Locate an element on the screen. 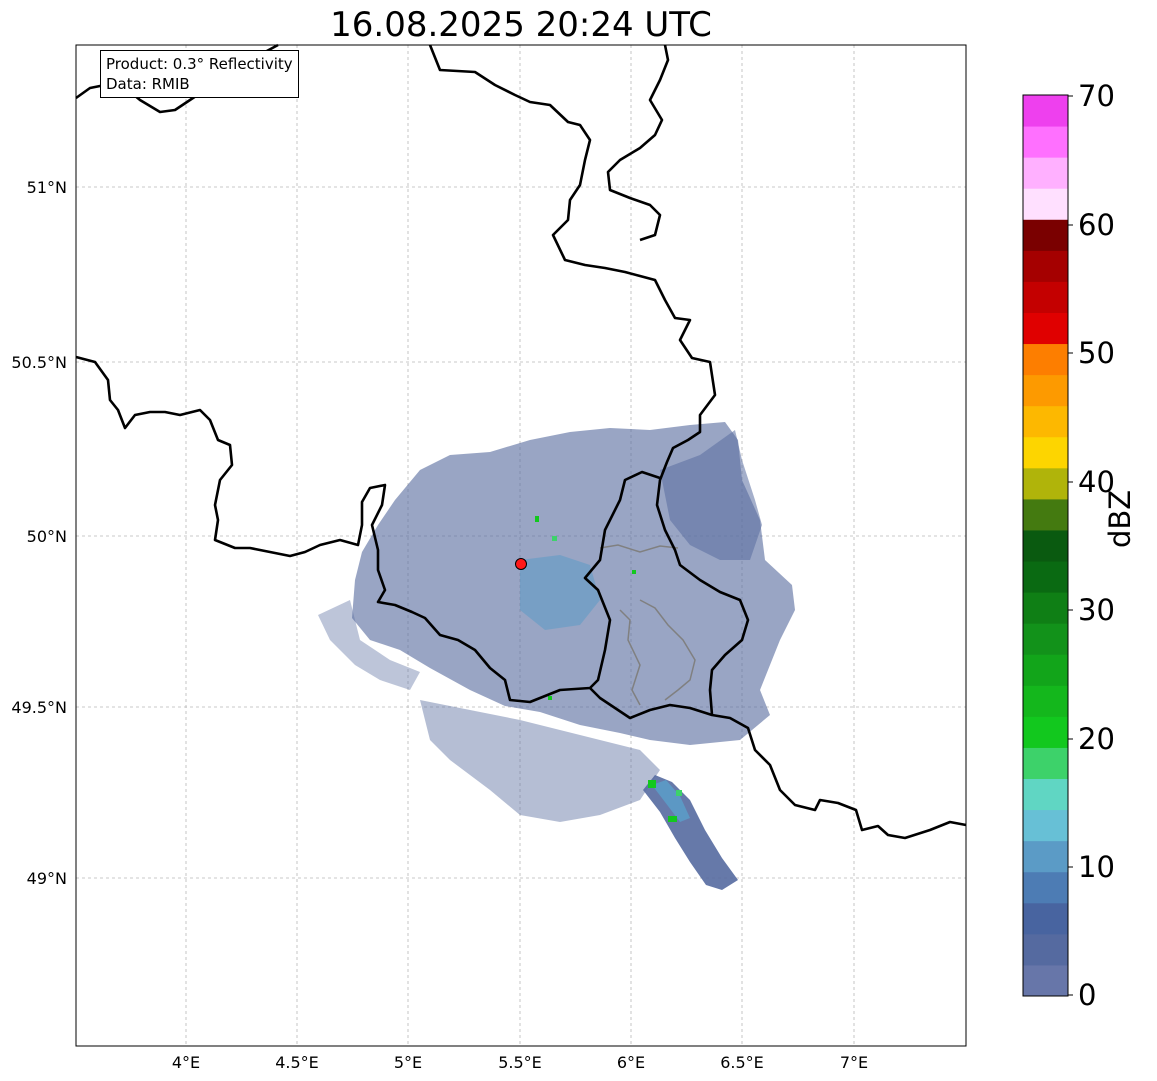 The image size is (1157, 1081). colorbar-unit-label: dBZ is located at coordinates (1120, 518).